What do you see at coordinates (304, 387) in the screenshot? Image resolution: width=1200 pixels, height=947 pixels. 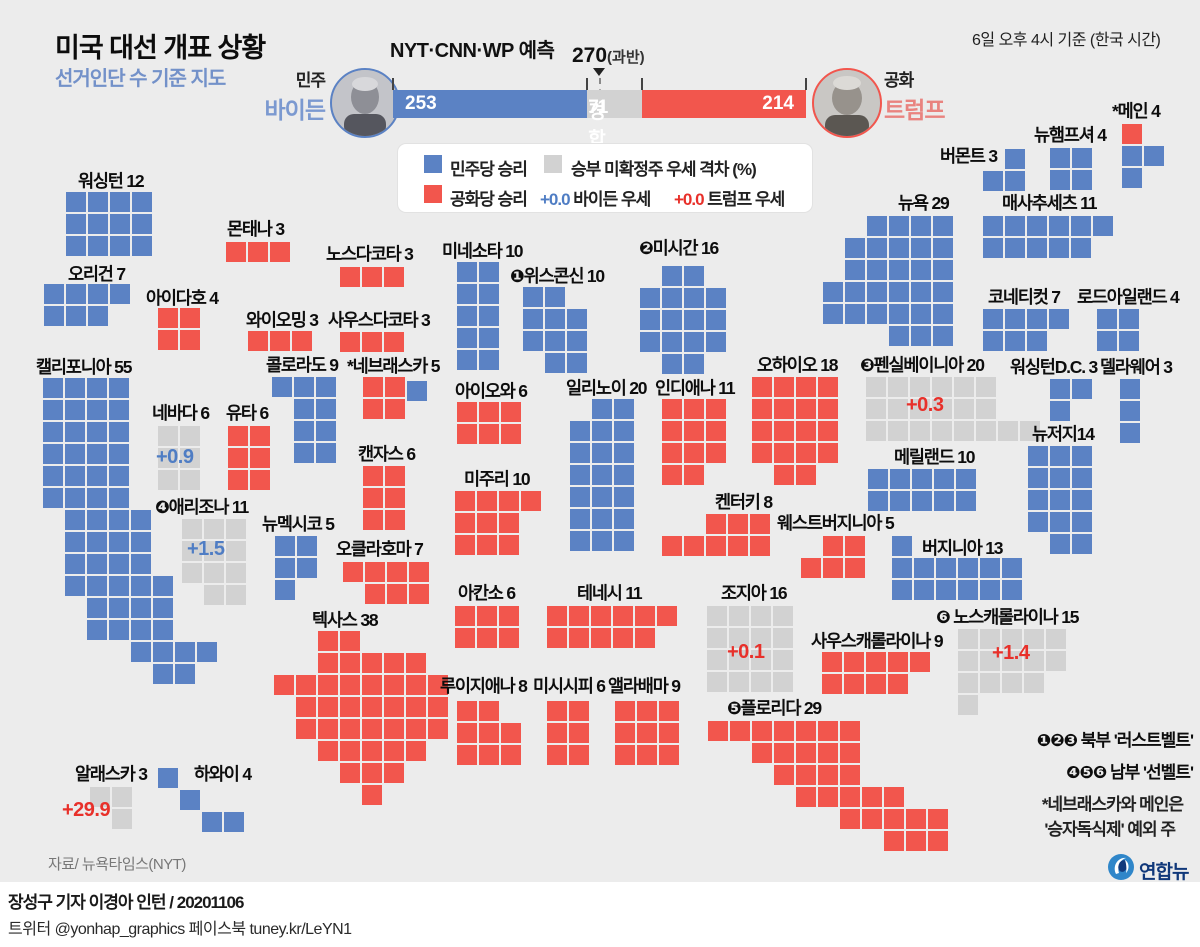 I see `ev-square-colorado` at bounding box center [304, 387].